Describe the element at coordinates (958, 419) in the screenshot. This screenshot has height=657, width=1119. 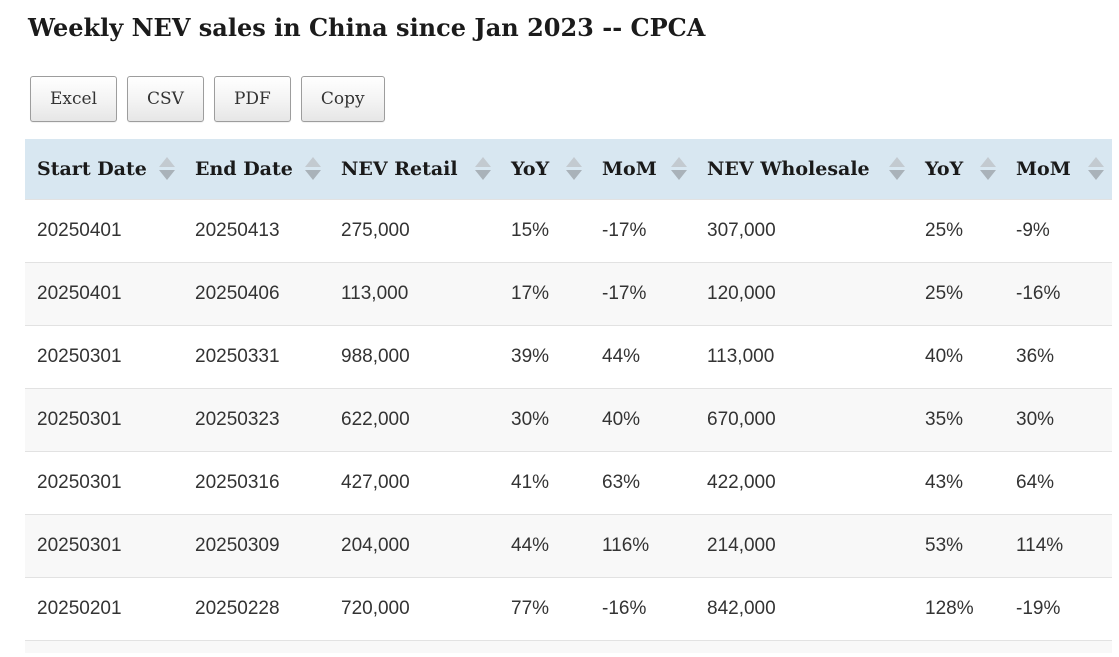
I see `cell-wholesale-yoy: 35%` at that location.